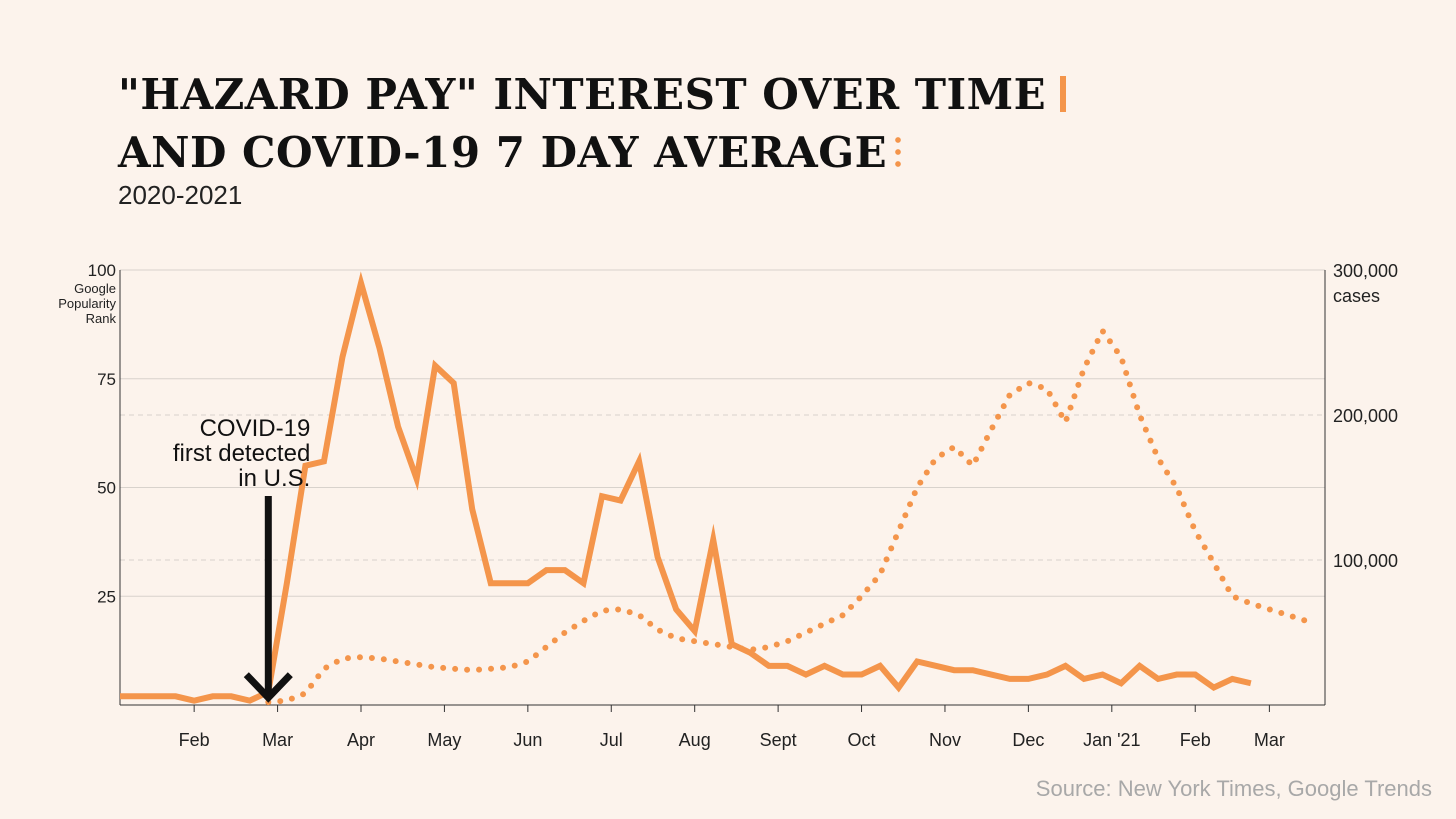 The width and height of the screenshot is (1456, 819). What do you see at coordinates (255, 428) in the screenshot?
I see `annotation-text: COVID-19` at bounding box center [255, 428].